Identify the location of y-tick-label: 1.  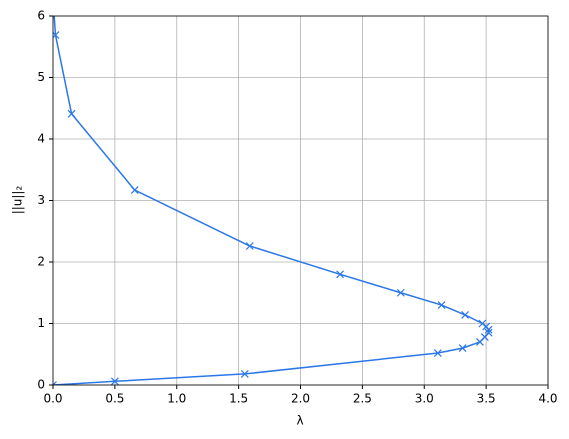
(41, 323).